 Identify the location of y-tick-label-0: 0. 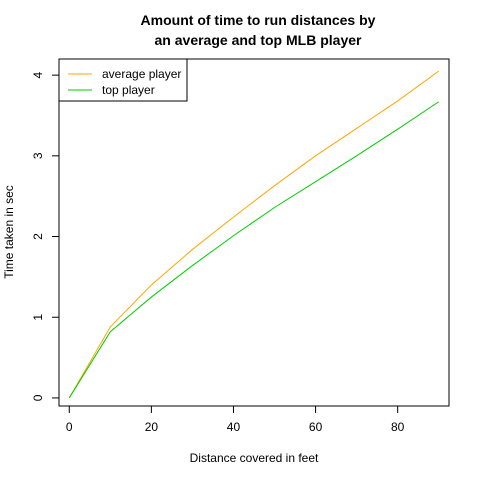
(38, 397).